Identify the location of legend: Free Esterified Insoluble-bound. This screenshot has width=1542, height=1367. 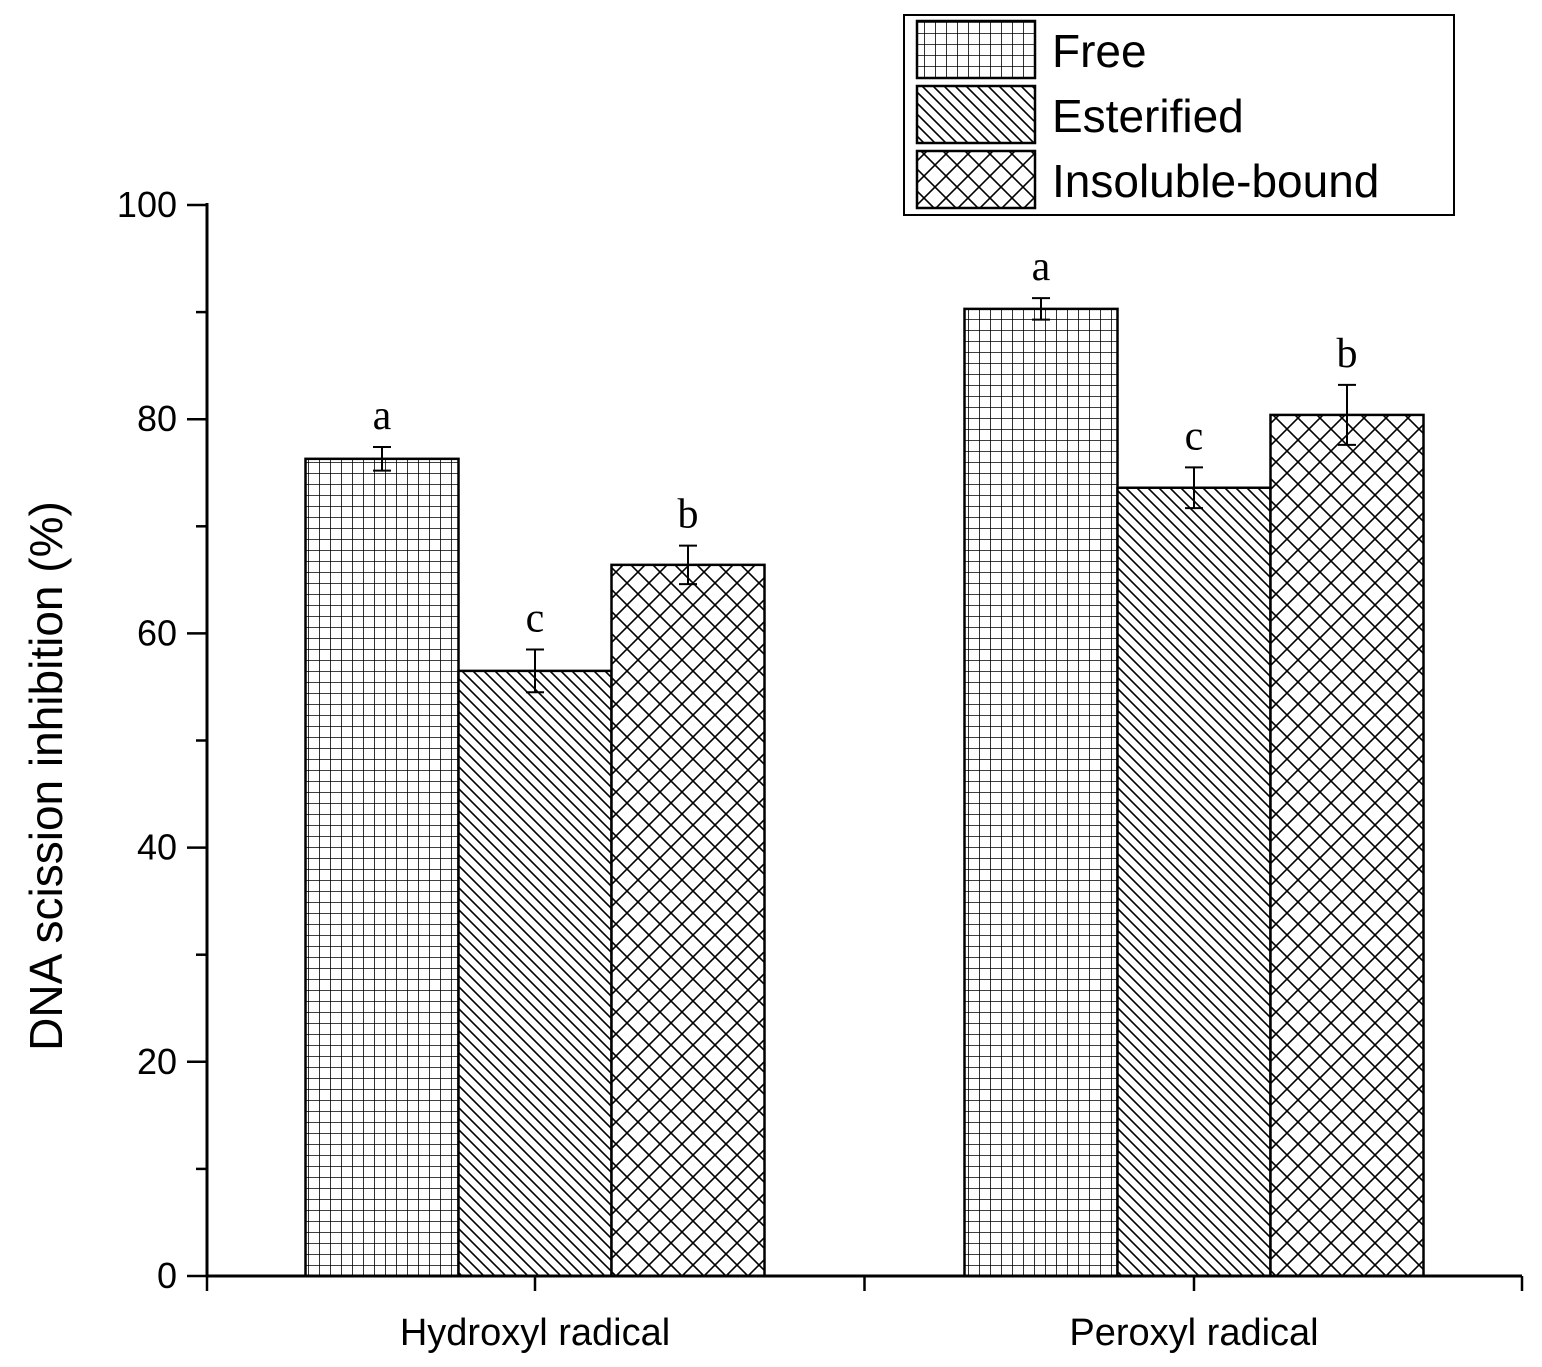
(1179, 115).